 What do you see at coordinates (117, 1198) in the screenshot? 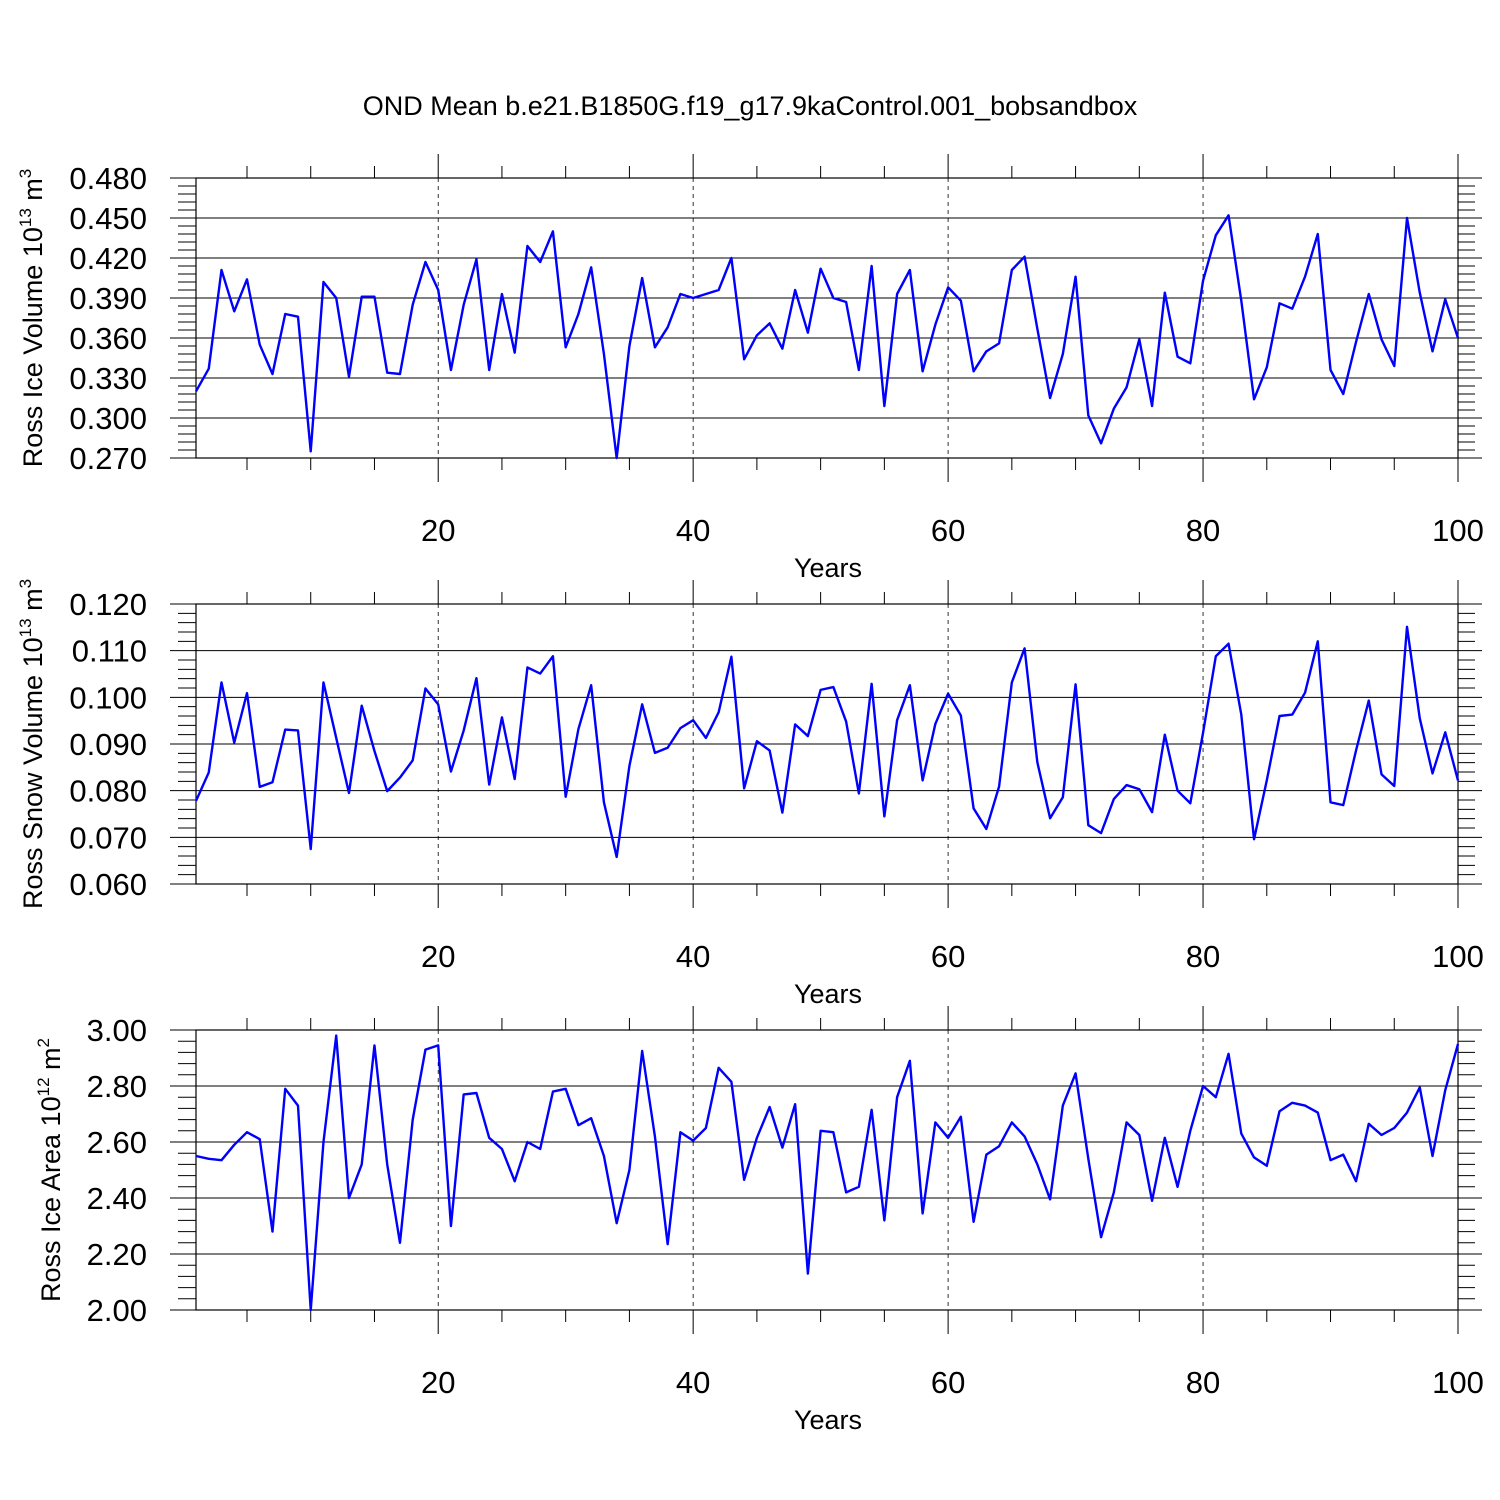
I see `y-tick-label: 2.40` at bounding box center [117, 1198].